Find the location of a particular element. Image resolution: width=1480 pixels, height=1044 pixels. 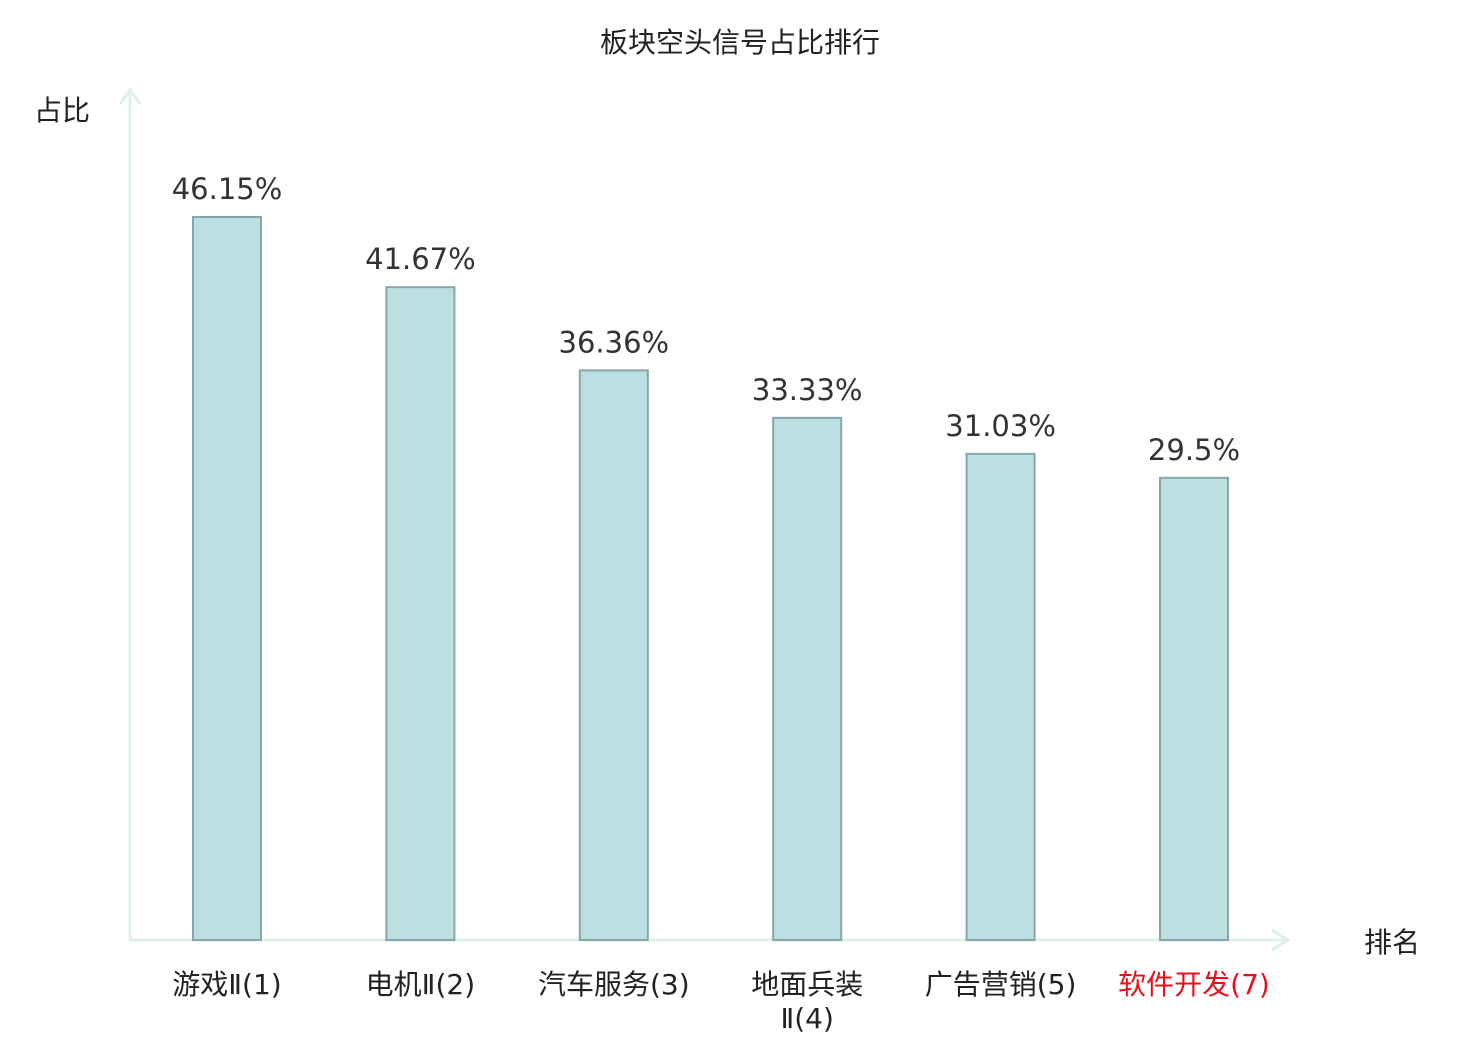

category-label-4: 地面兵装 Ⅱ(4) is located at coordinates (807, 1001).